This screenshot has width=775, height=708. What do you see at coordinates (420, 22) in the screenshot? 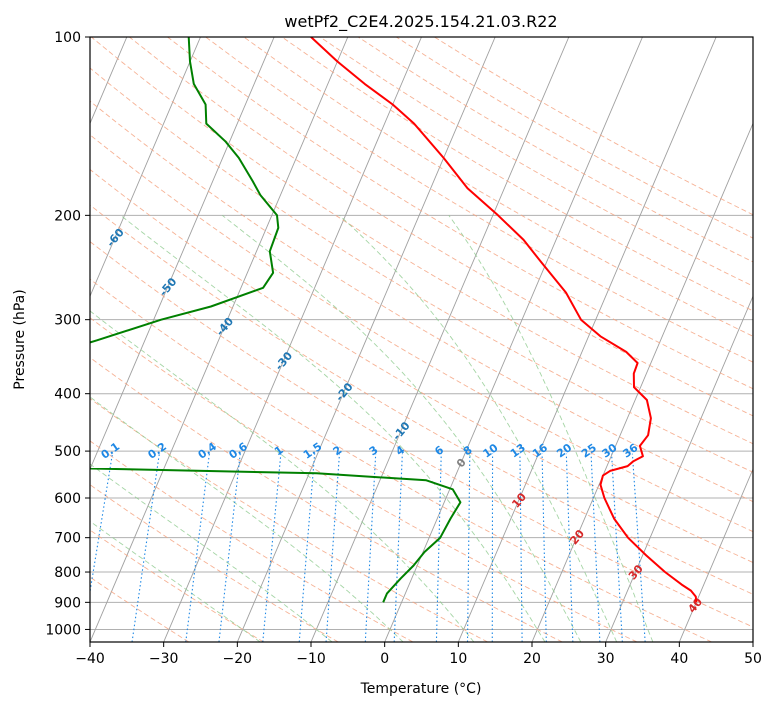
I see `chart-title: wetPf2_C2E4.2025.154.21.03.R22` at bounding box center [420, 22].